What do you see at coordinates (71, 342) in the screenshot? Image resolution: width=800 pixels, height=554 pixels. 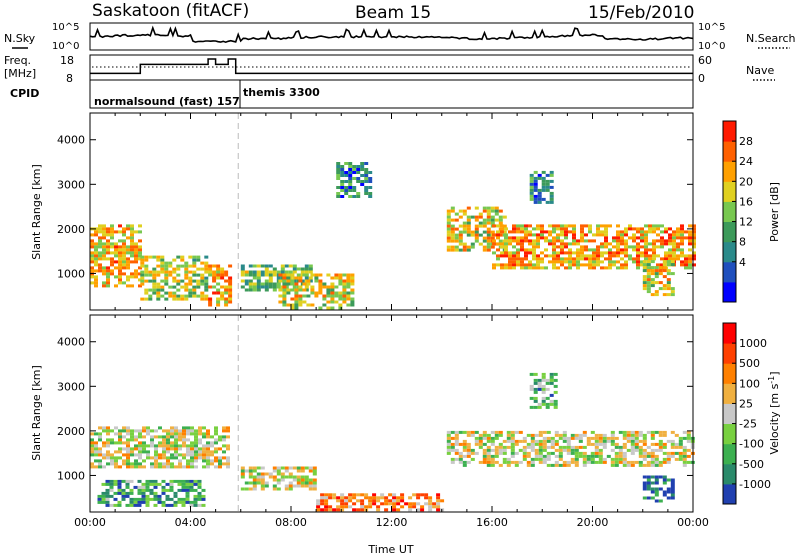 I see `y-tick-label: 4000` at bounding box center [71, 342].